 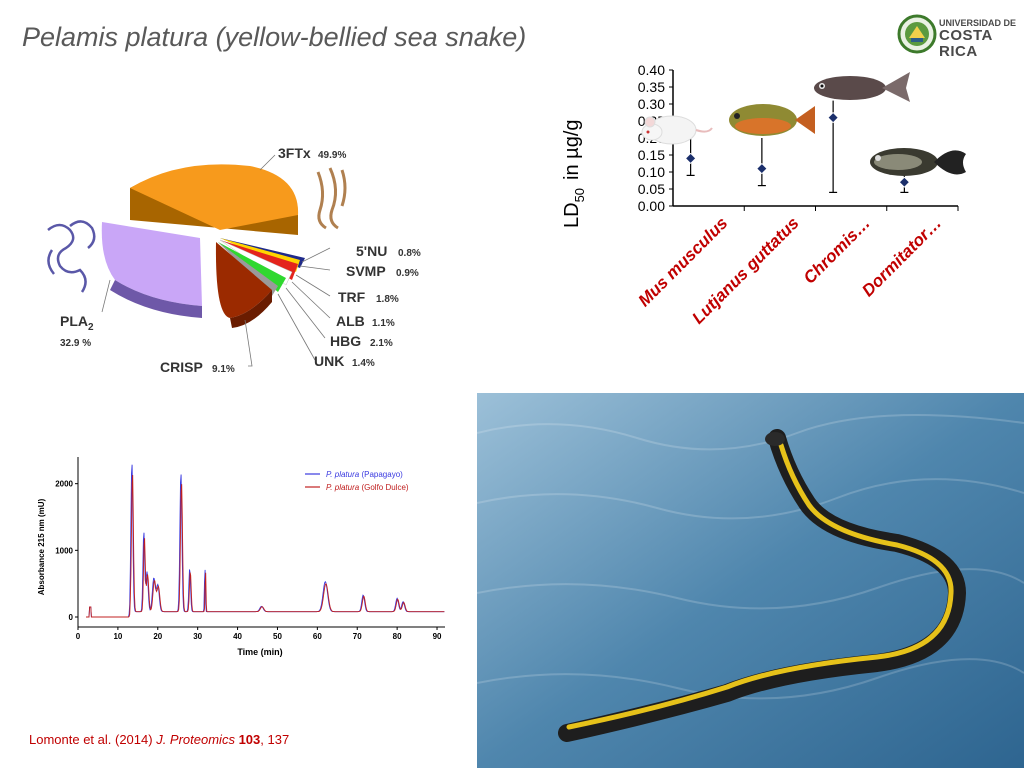 What do you see at coordinates (275, 739) in the screenshot?
I see `reference-pages: , 137` at bounding box center [275, 739].